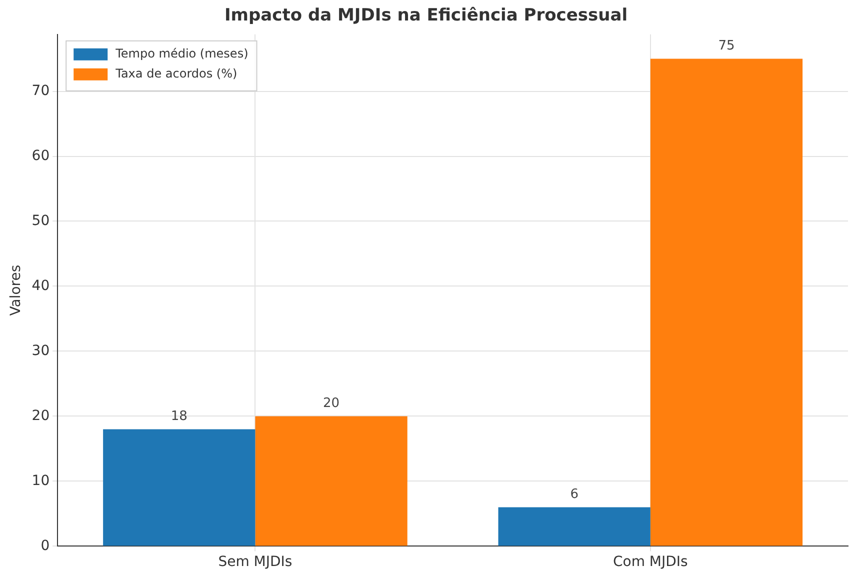  I want to click on y-tick-label: 0, so click(45, 546).